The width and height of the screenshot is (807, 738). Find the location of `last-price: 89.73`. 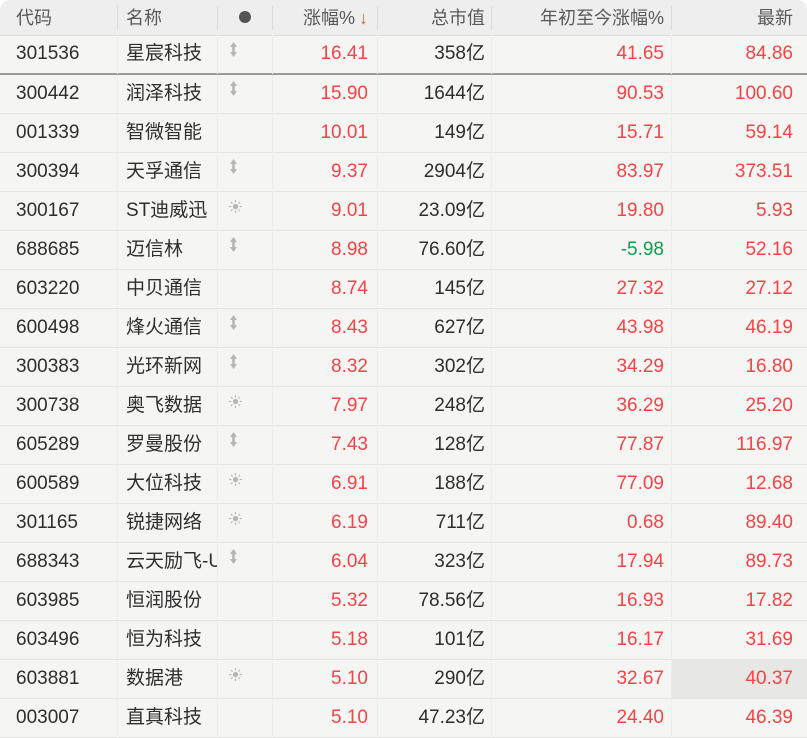

last-price: 89.73 is located at coordinates (769, 561).